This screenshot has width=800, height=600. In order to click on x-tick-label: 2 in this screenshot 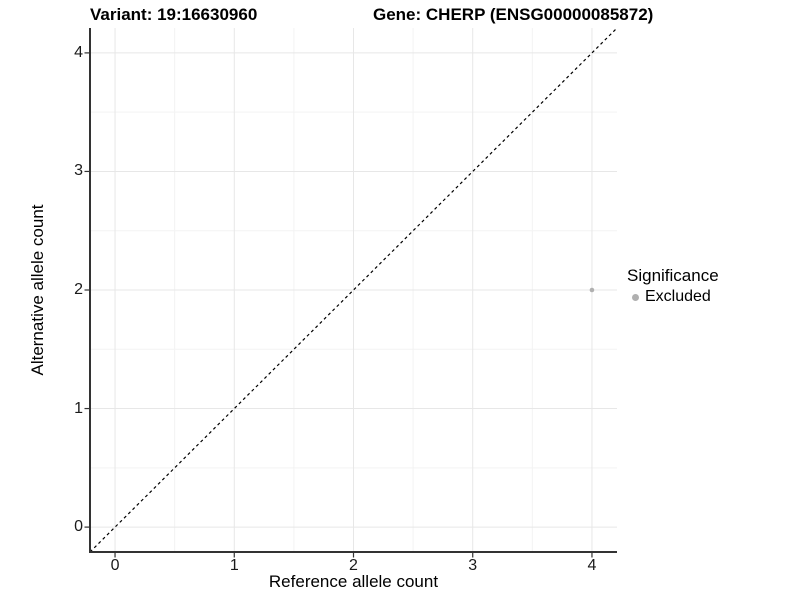, I will do `click(353, 565)`.